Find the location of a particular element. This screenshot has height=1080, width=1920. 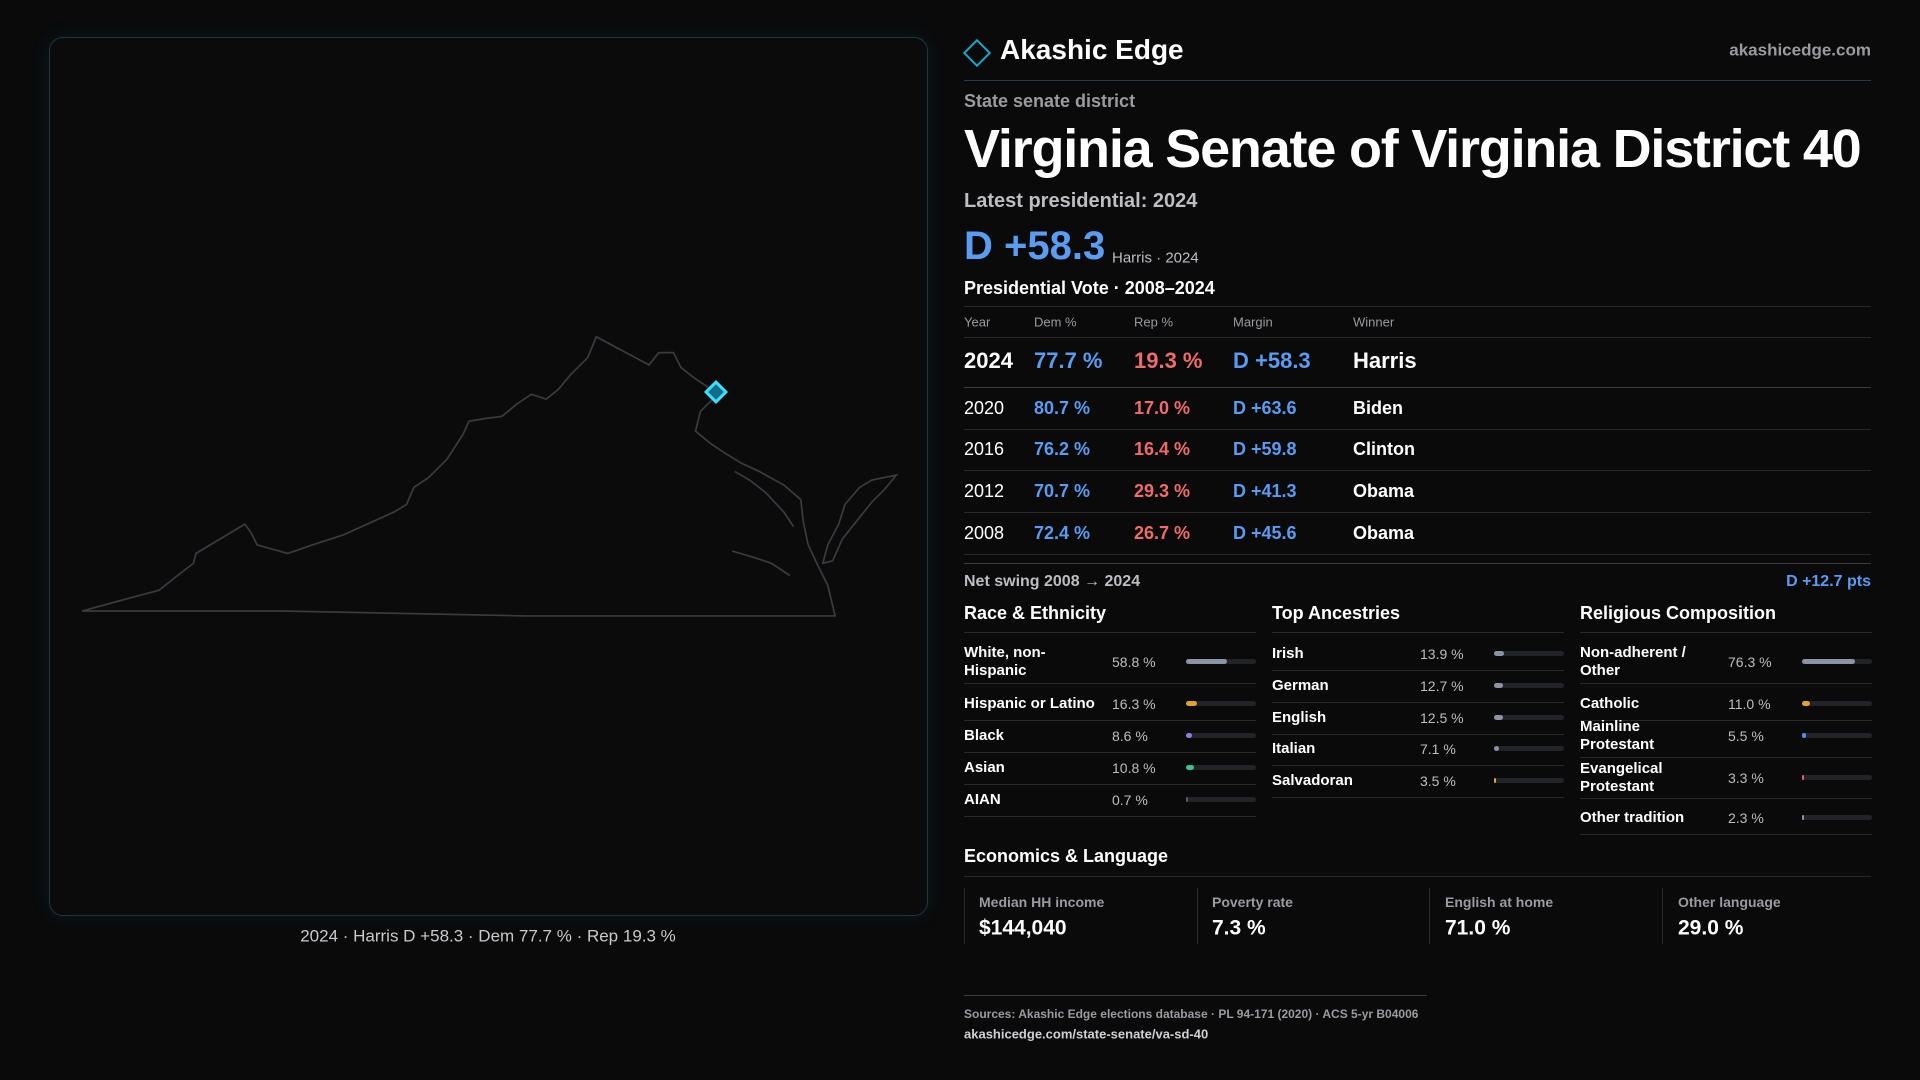

row-value: 13.9 % is located at coordinates (1442, 654).